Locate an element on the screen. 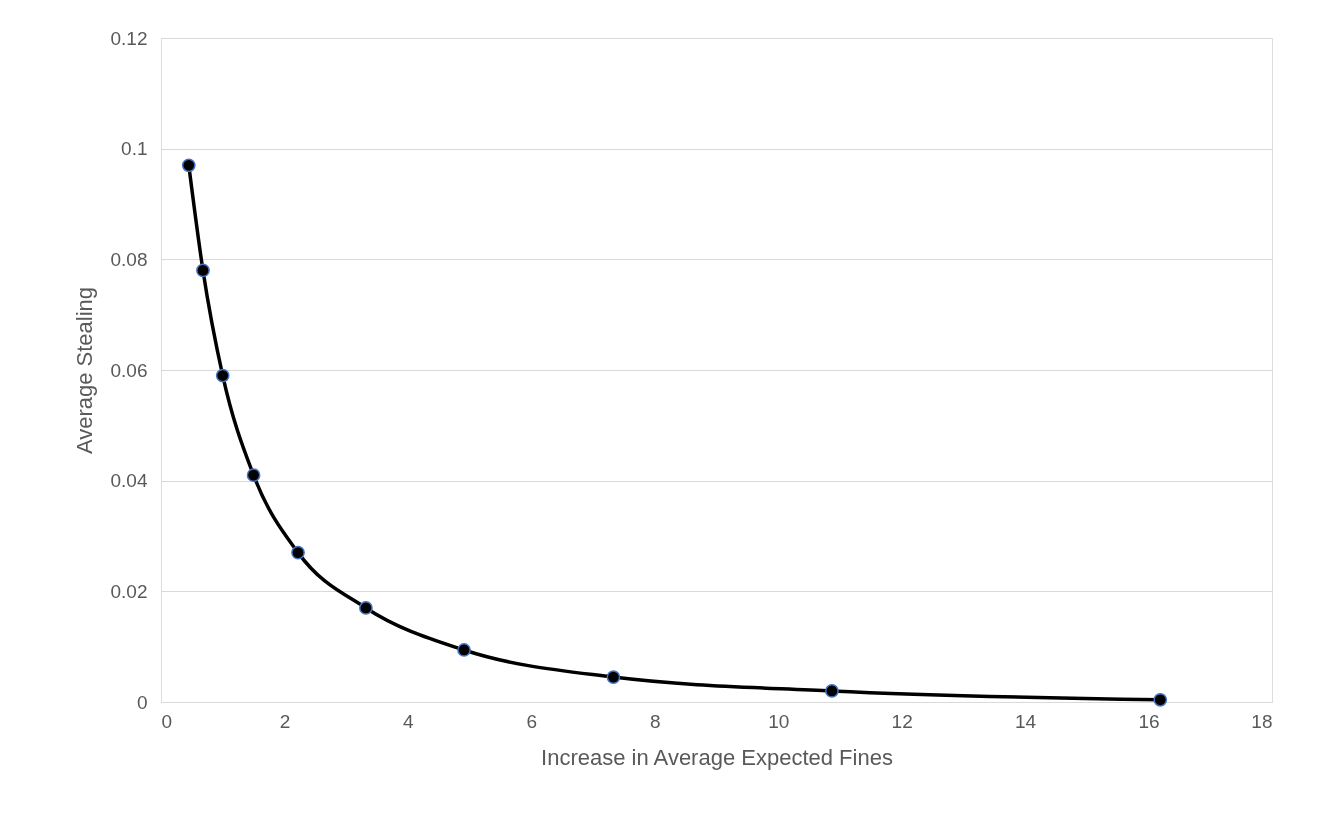  x-axis-title: Increase in Average Expected Fines is located at coordinates (717, 757).